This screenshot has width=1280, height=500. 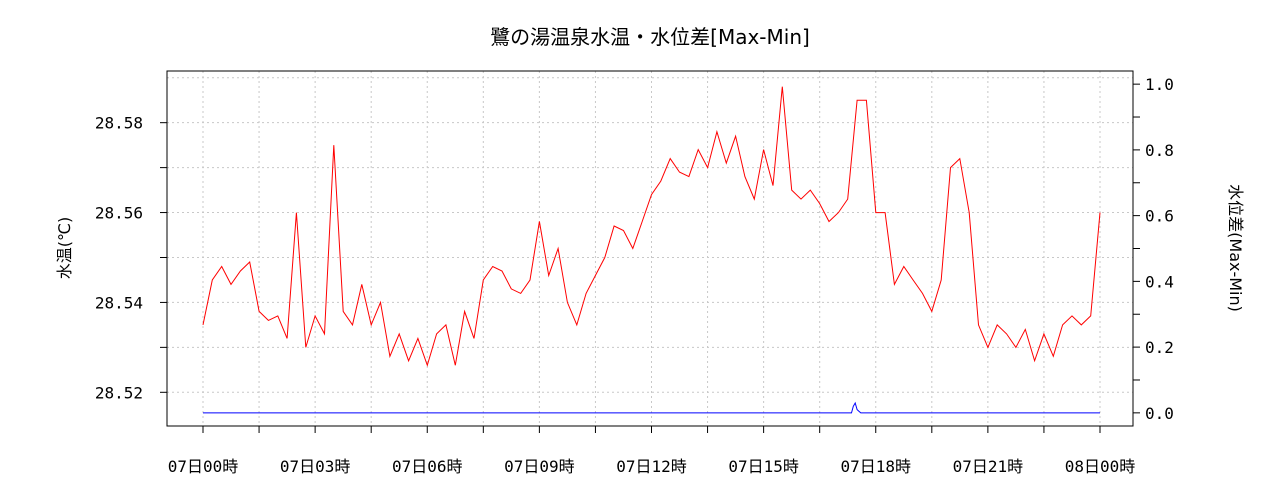 What do you see at coordinates (427, 466) in the screenshot?
I see `x-tick-label: 07日06時` at bounding box center [427, 466].